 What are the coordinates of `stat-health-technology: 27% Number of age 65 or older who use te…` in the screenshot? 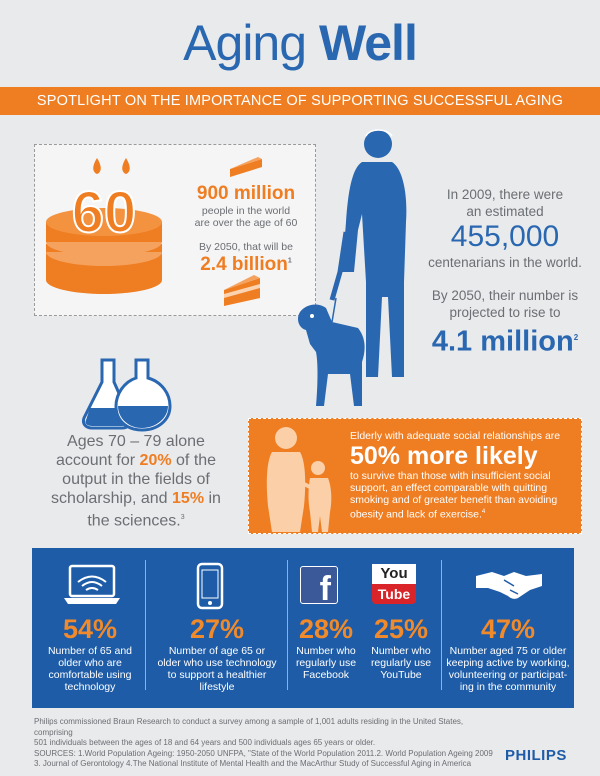 It's located at (217, 653).